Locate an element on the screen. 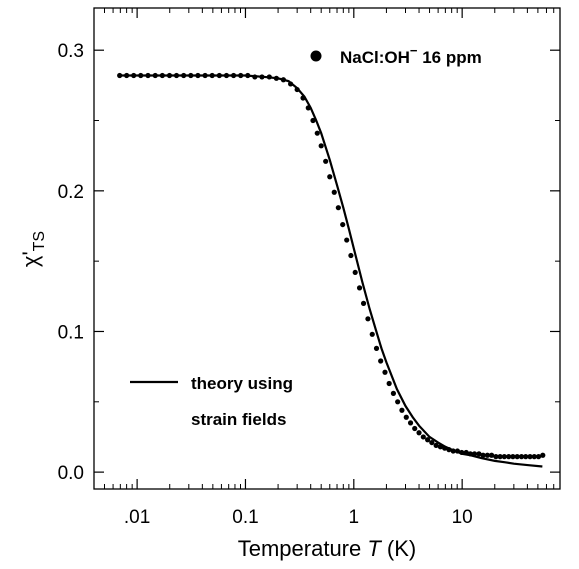 This screenshot has height=569, width=579. legend-label-points: NaCl:OH− 16 ppm is located at coordinates (411, 55).